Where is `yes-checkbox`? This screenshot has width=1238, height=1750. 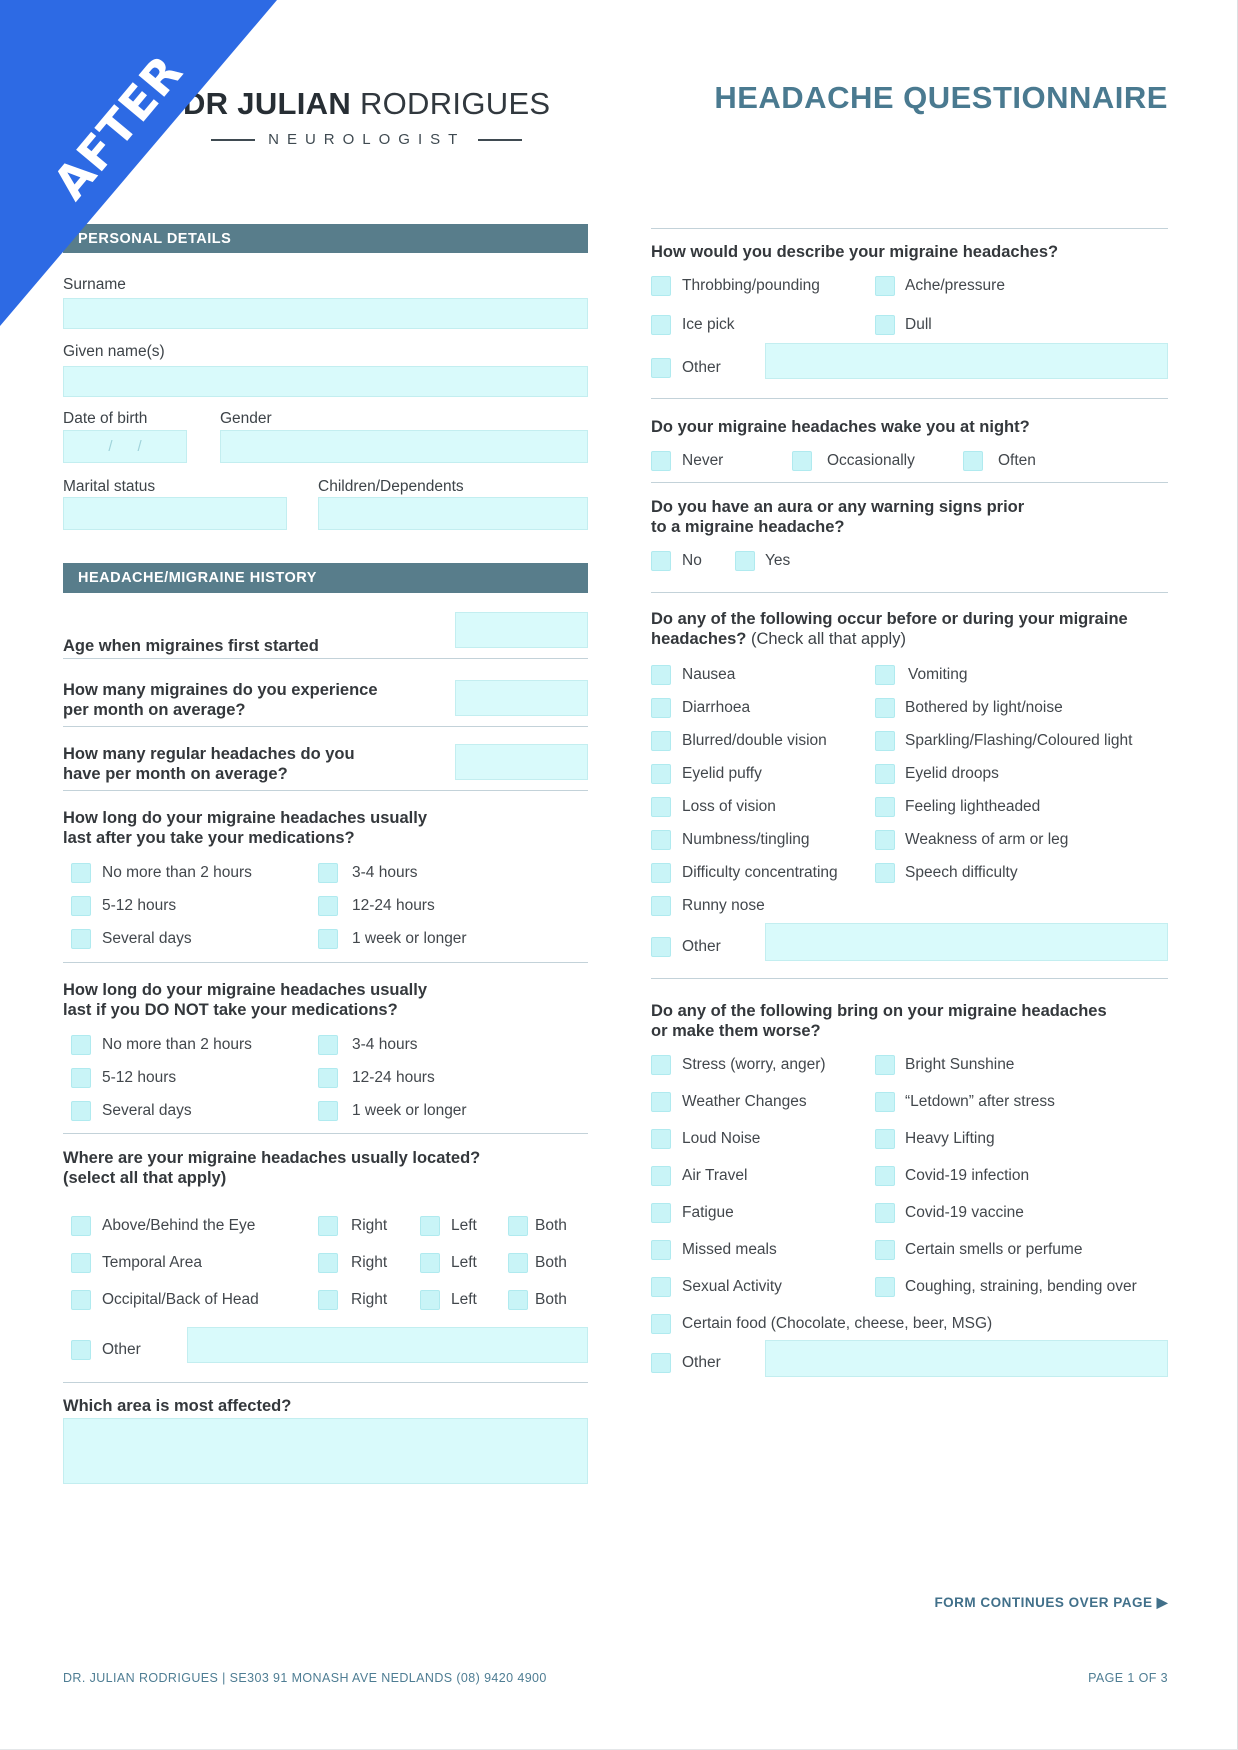 yes-checkbox is located at coordinates (745, 561).